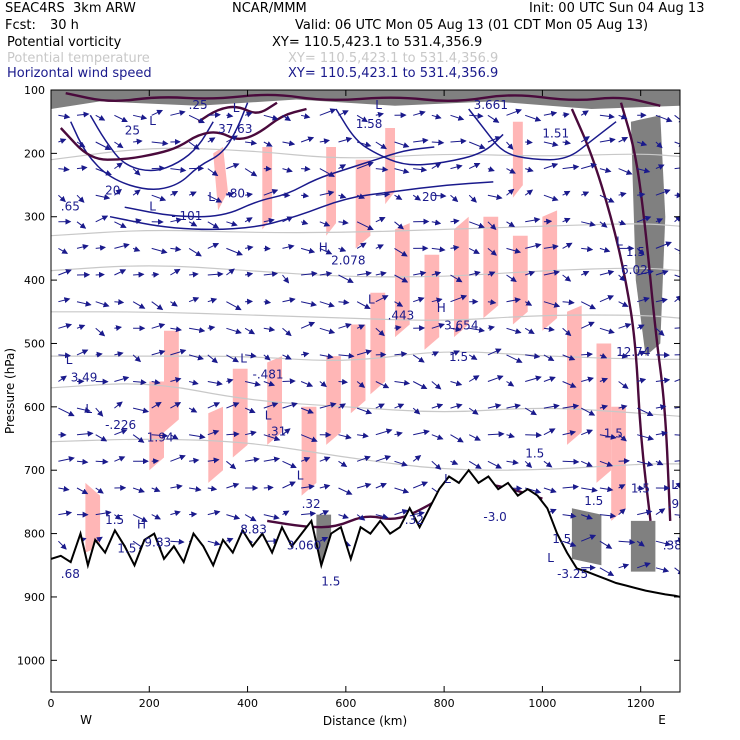 This screenshot has height=740, width=740. I want to click on annotation-label: -3.0, so click(494, 517).